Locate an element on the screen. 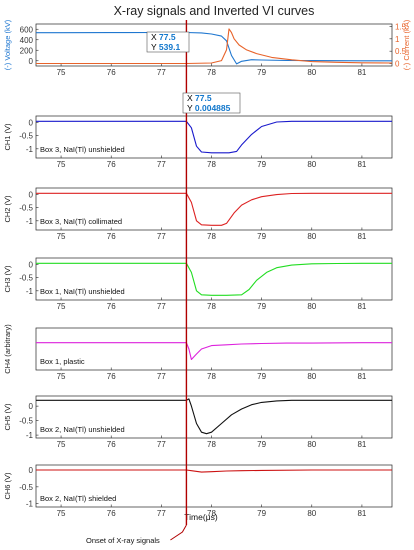 This screenshot has height=550, width=414. y-tick-label: 400 is located at coordinates (27, 40).